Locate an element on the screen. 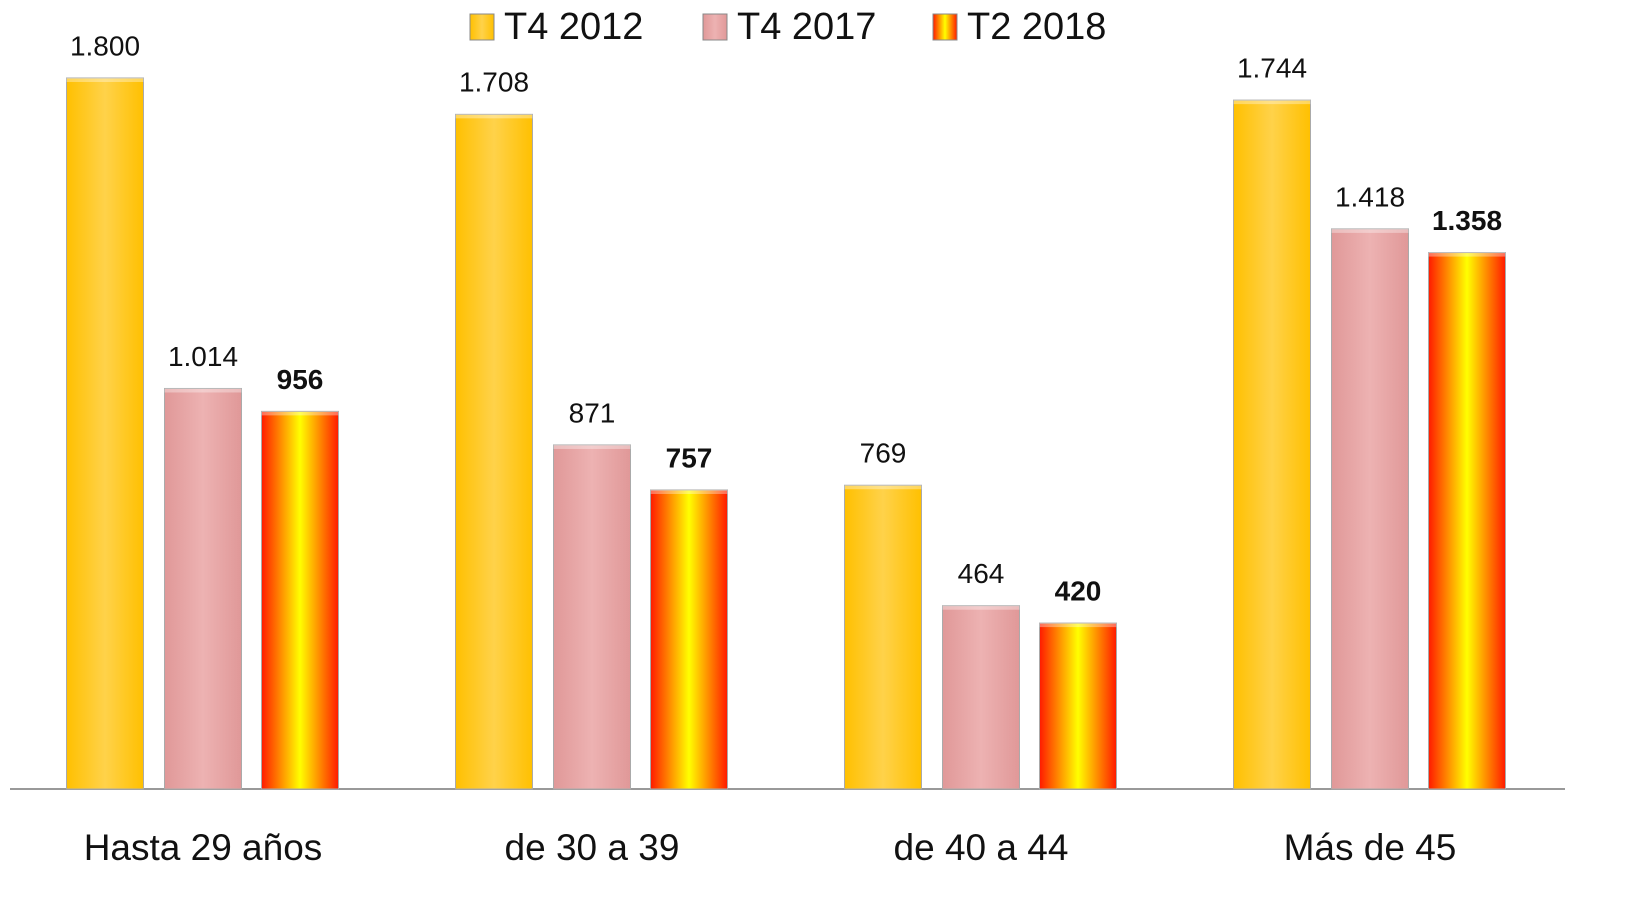  x-tick-label: de 40 a 44 is located at coordinates (981, 847).